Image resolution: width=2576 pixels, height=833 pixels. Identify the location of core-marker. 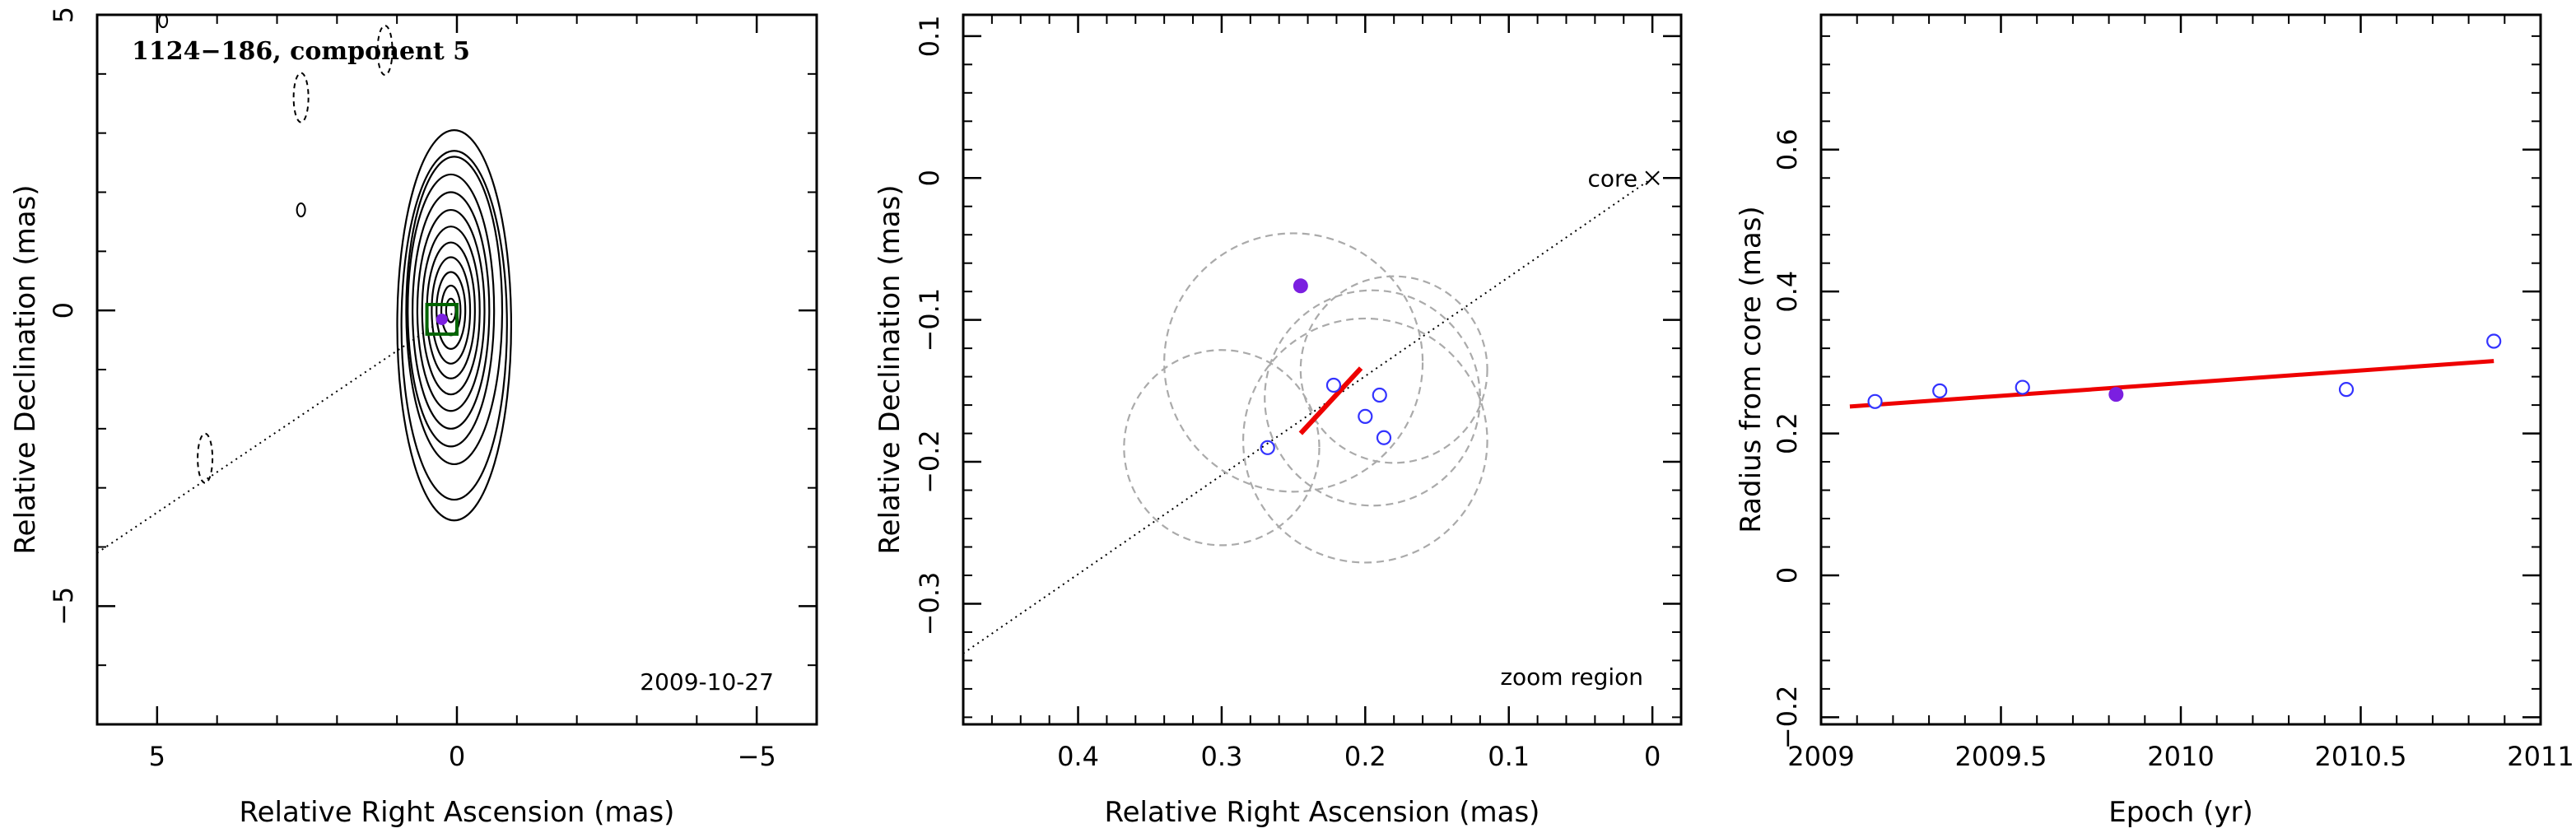
(1652, 178).